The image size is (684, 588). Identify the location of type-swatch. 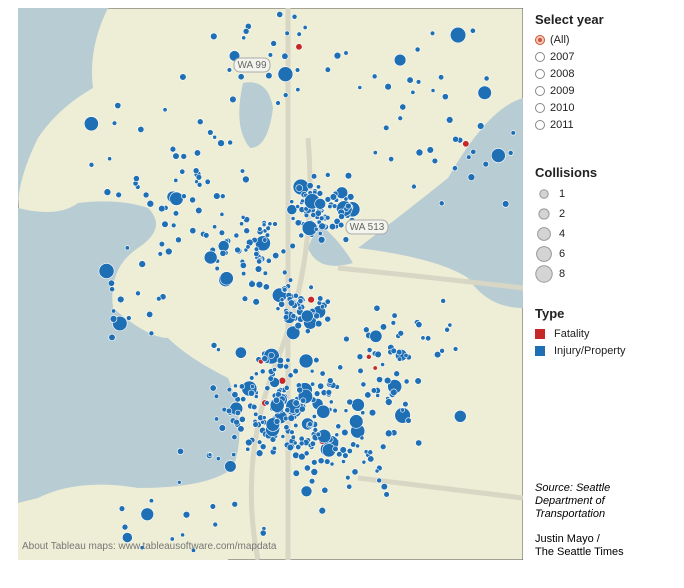
(540, 350).